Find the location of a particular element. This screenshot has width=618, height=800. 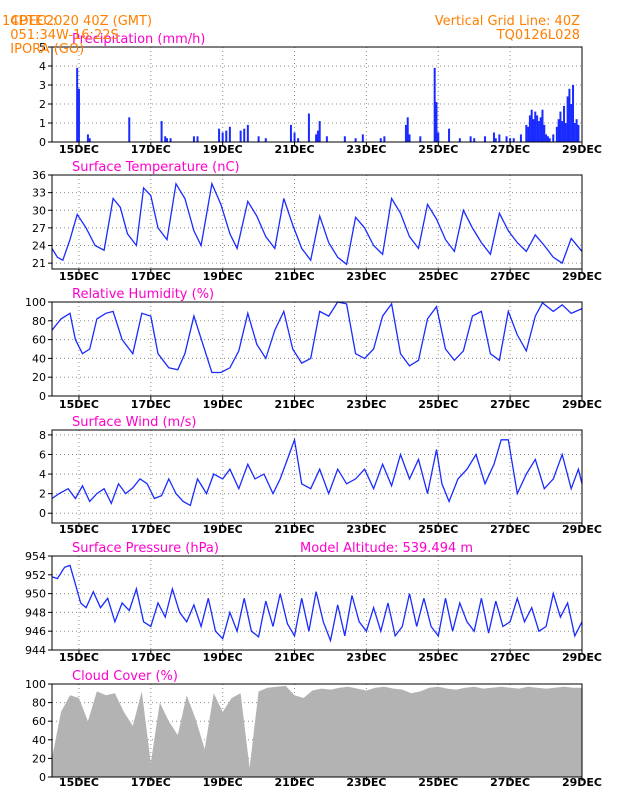

surface-temperature-nc-xtick-label: 25DEC is located at coordinates (438, 276).